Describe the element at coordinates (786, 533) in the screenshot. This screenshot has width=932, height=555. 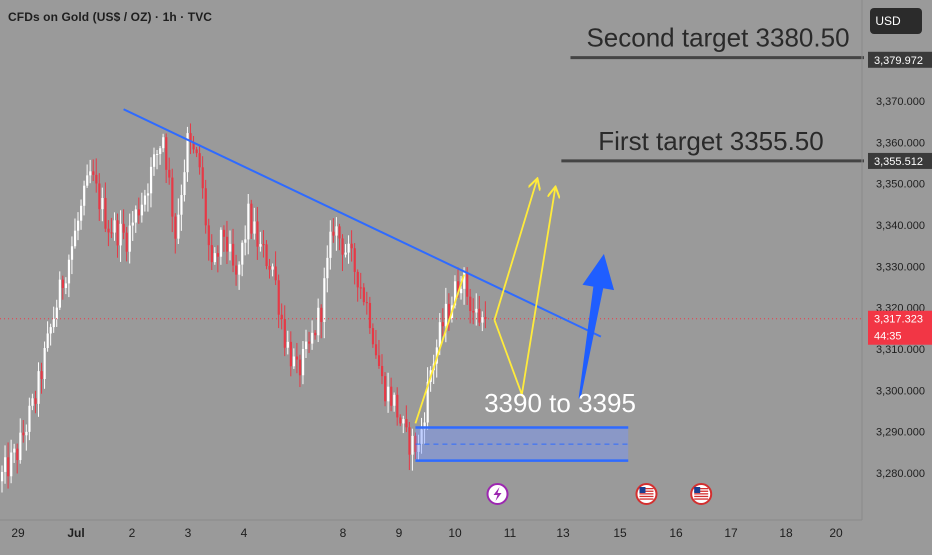
I see `time-tick-label: 18` at that location.